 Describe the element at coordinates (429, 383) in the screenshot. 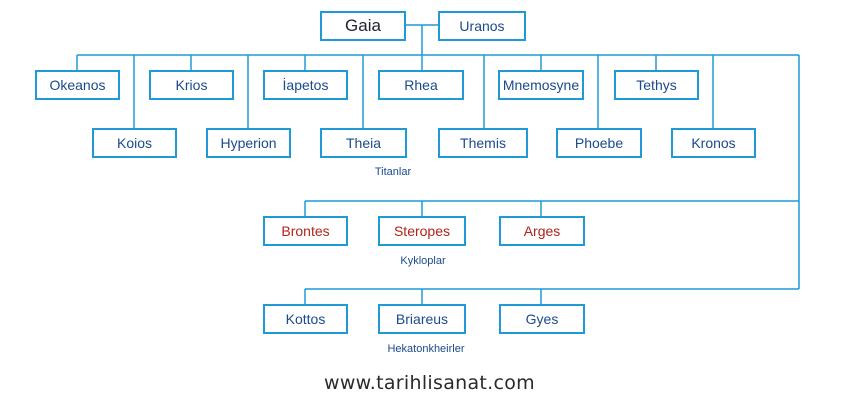

I see `footer-website: www.tarihlisanat.com` at that location.